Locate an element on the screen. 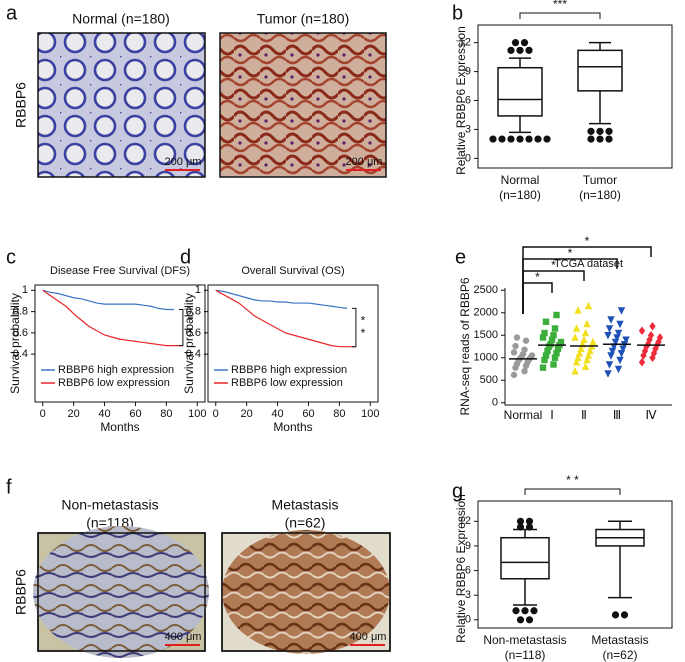  panel-letter: c is located at coordinates (11, 257).